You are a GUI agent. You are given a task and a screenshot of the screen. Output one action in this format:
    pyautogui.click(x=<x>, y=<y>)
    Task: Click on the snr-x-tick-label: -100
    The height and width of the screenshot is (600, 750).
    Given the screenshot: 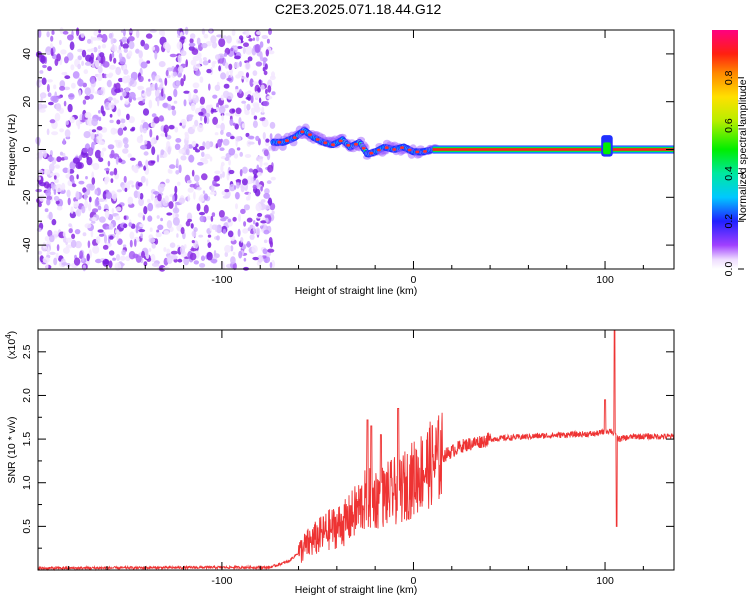 What is the action you would take?
    pyautogui.click(x=221, y=581)
    